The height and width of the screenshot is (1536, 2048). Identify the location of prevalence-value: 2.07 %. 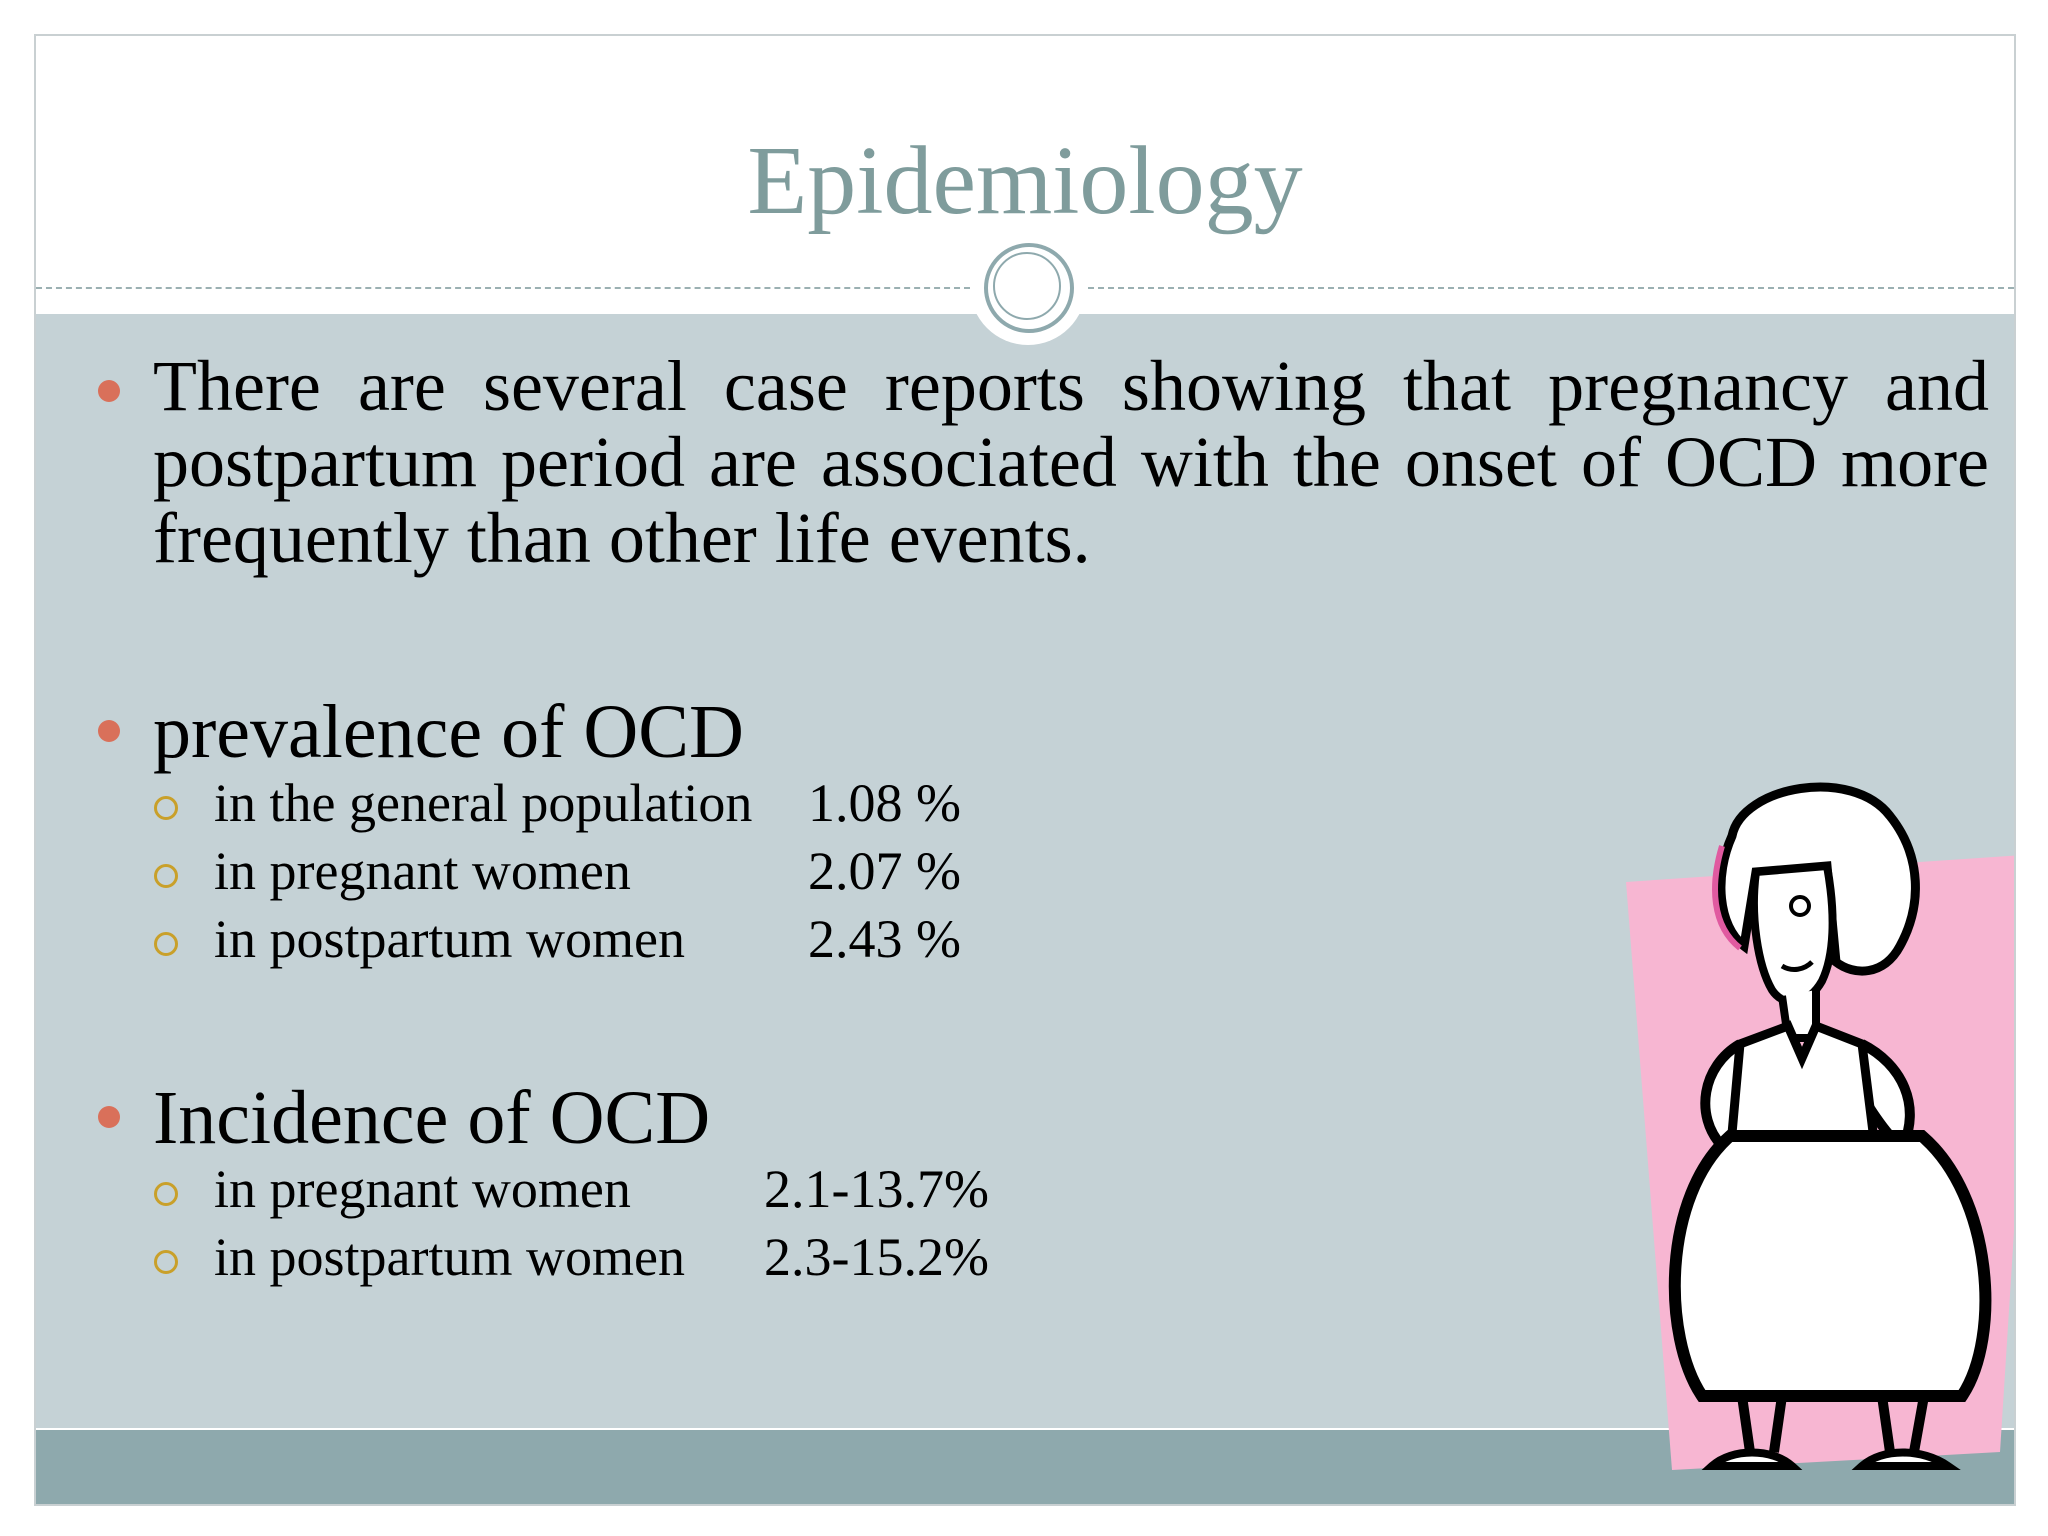
(884, 871).